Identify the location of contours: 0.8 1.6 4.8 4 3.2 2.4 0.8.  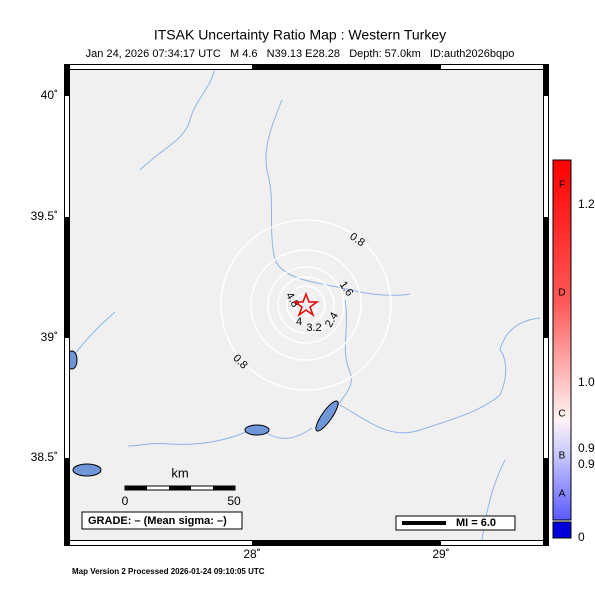
(306, 305).